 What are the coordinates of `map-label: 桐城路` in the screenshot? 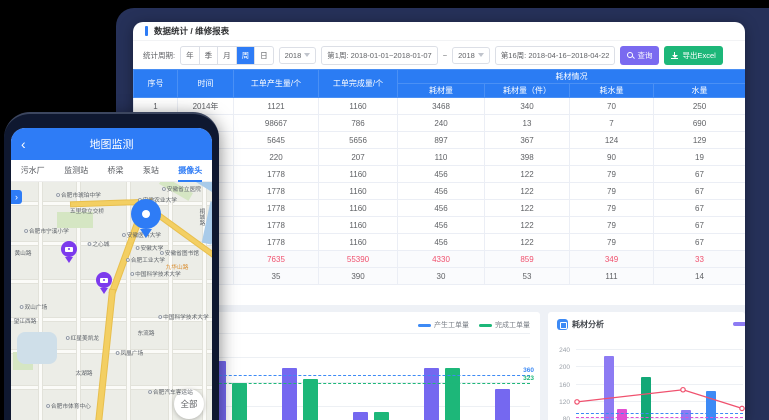 It's located at (201, 217).